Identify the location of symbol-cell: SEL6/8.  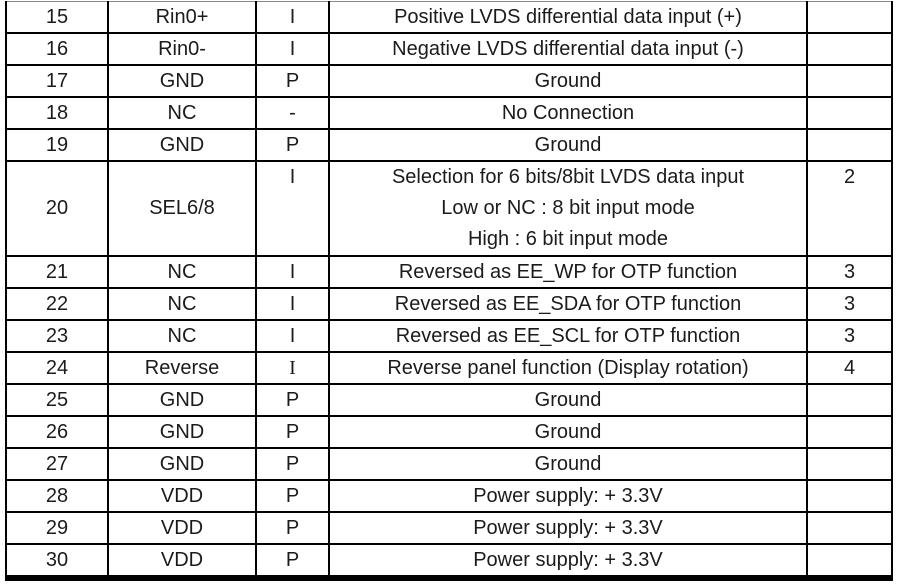
(182, 208).